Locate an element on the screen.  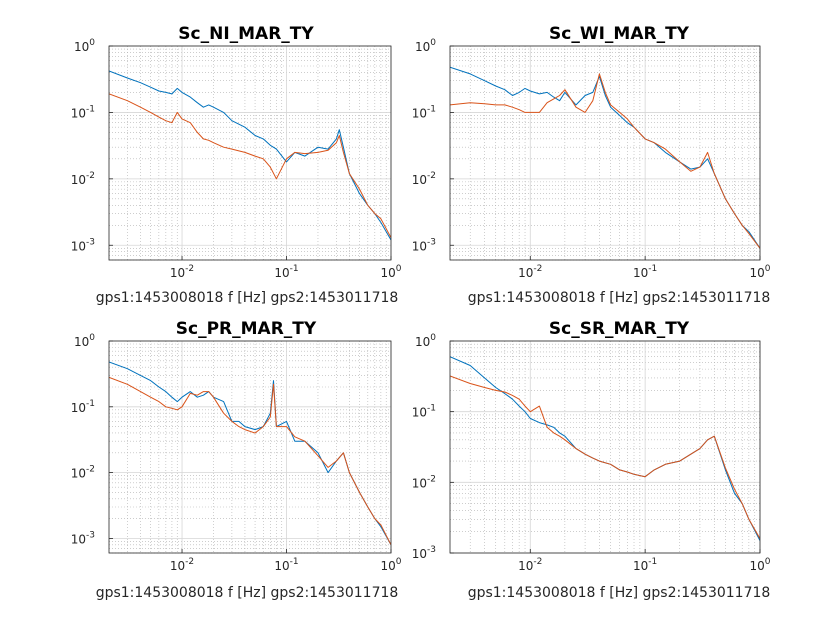
subplot-1-series-1-line is located at coordinates (250, 155).